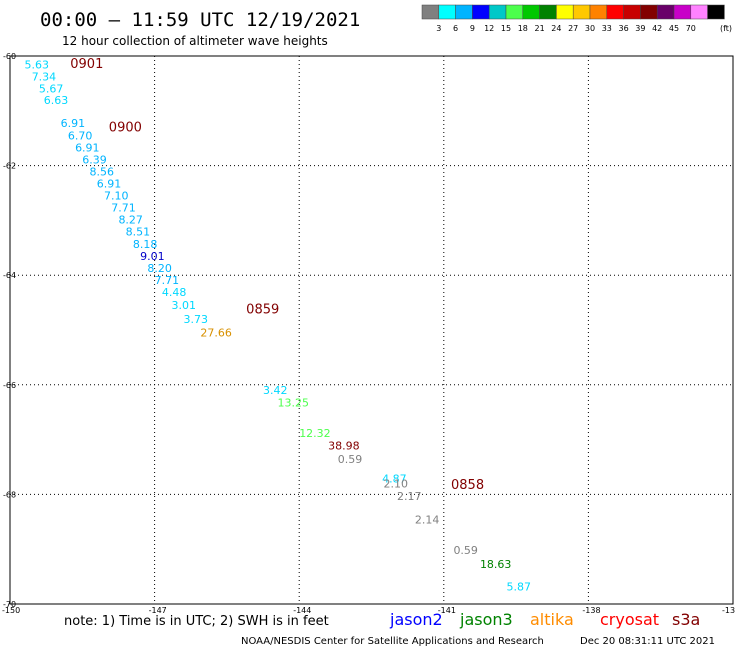 This screenshot has height=650, width=740. Describe the element at coordinates (556, 28) in the screenshot. I see `color-scale-label: 24` at that location.